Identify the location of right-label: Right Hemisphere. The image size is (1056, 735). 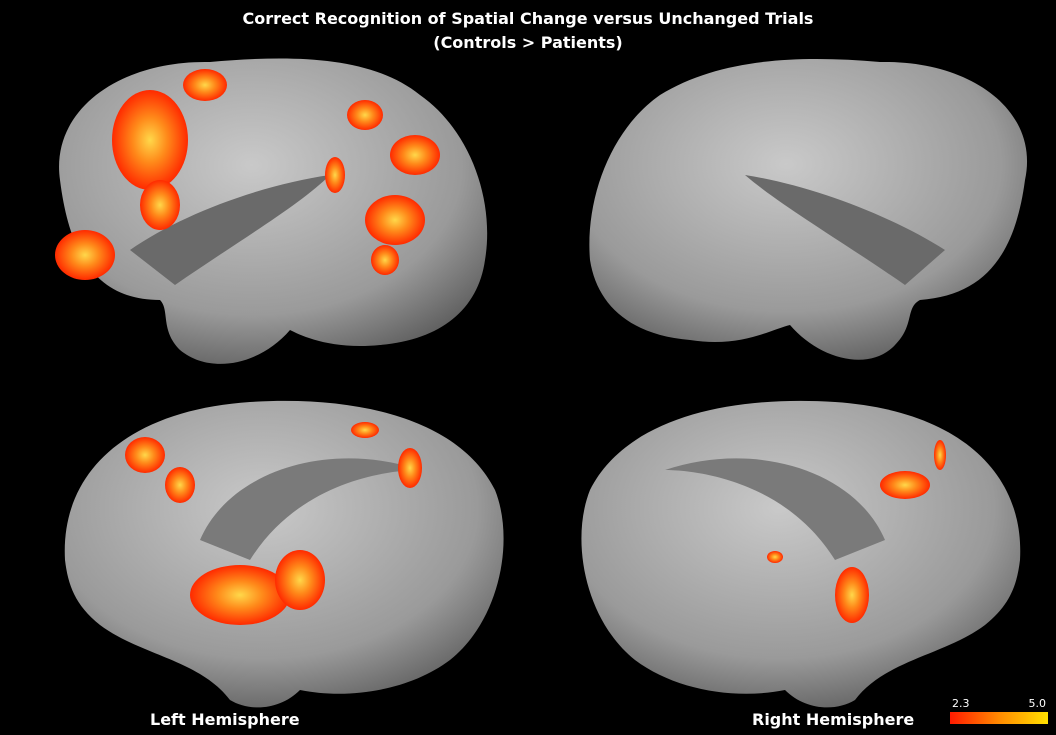
(833, 719).